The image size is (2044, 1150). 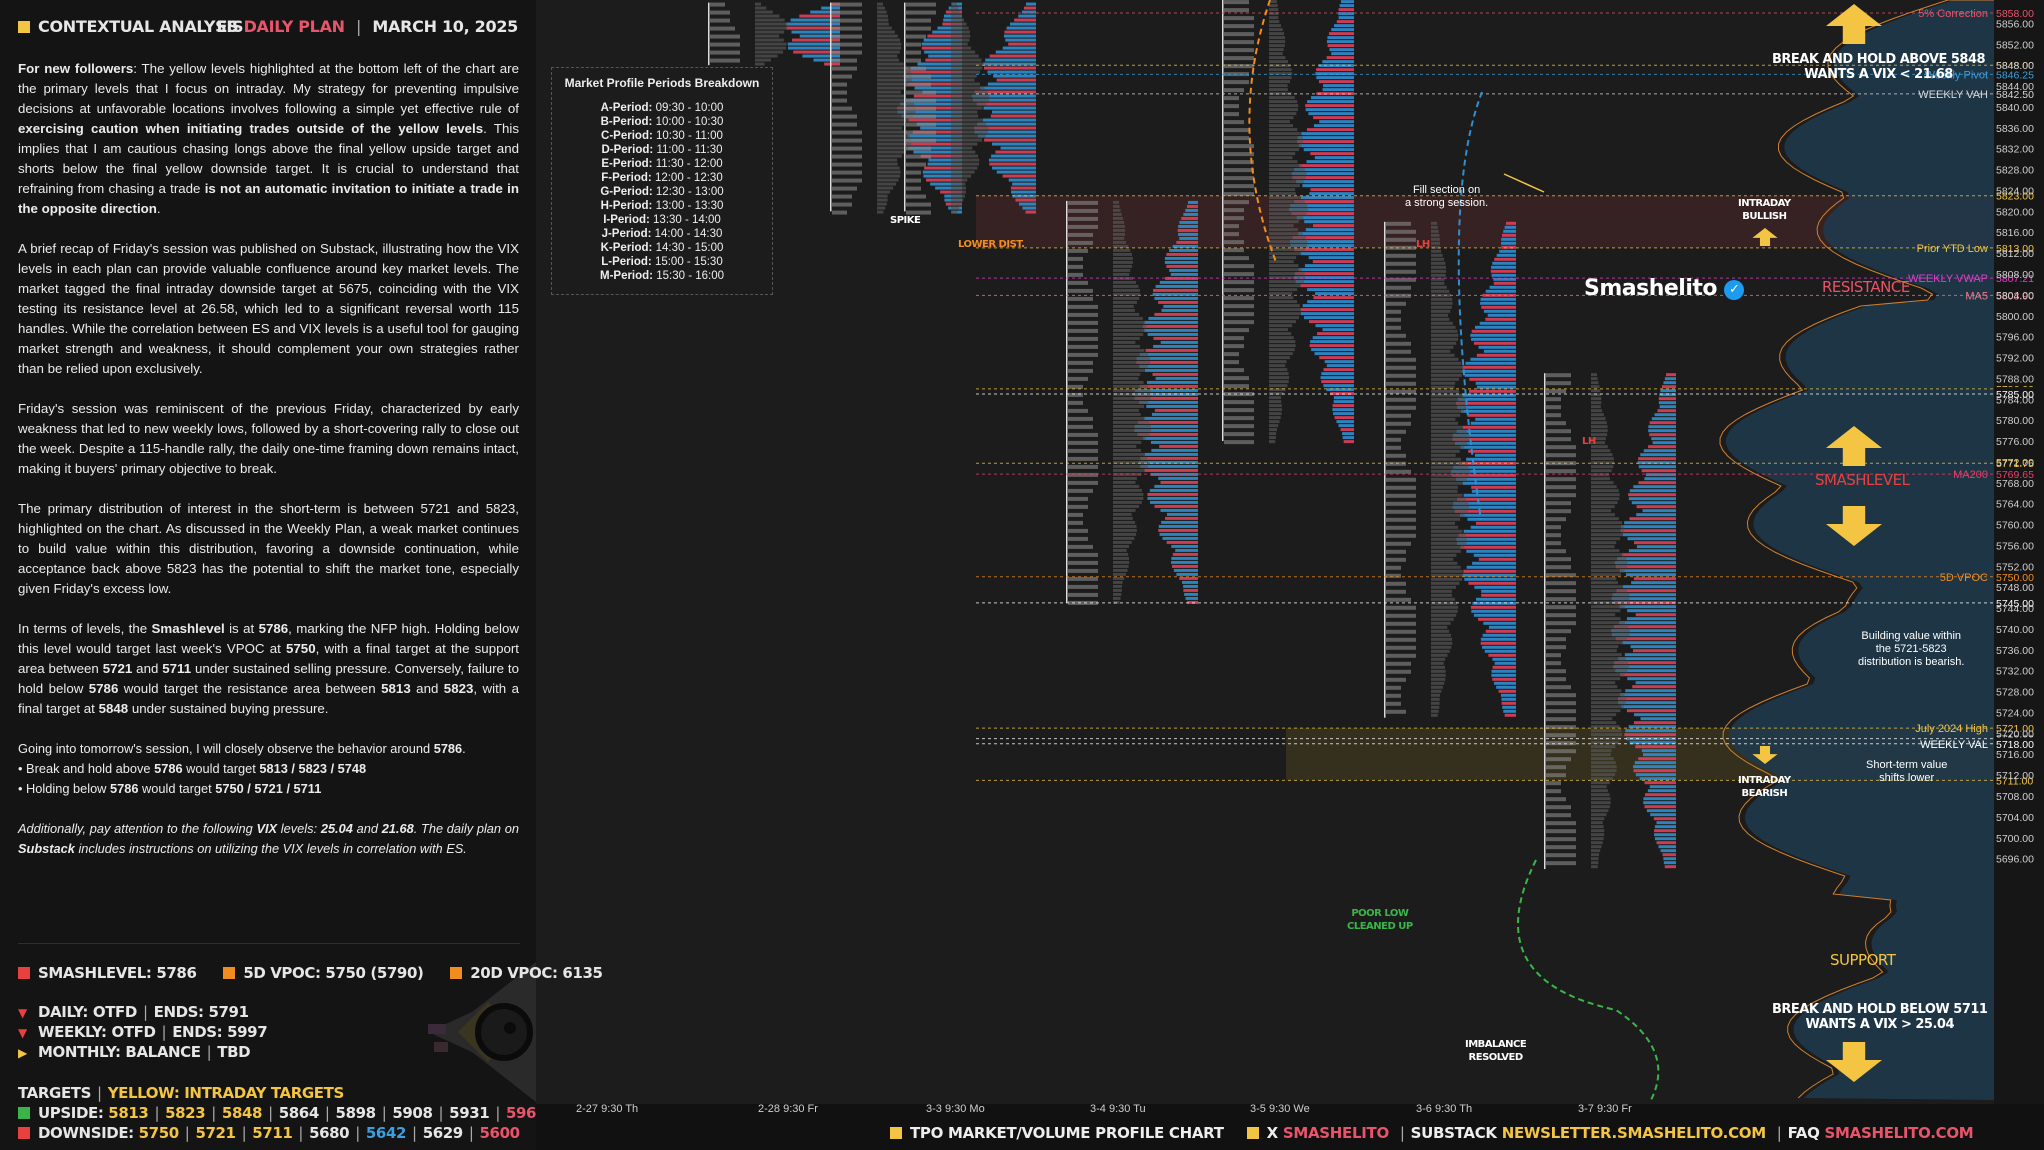 I want to click on price-tick-label: 5816.00, so click(x=2015, y=233).